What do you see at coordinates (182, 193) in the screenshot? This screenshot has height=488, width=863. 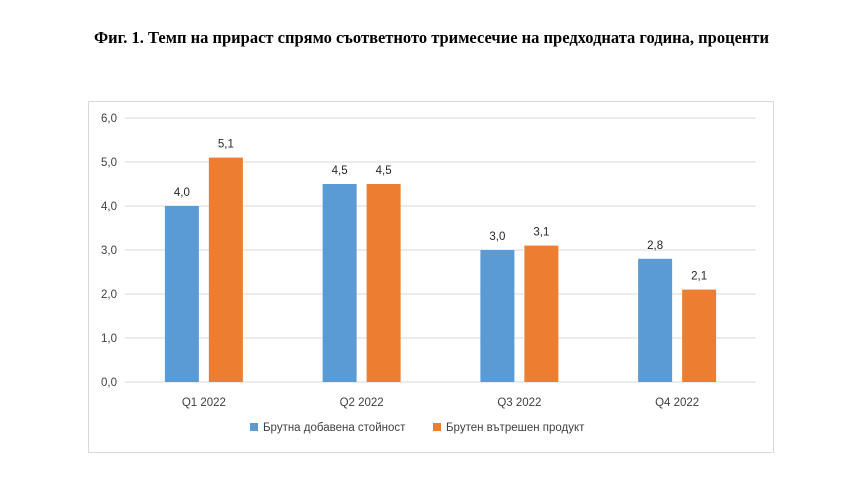 I see `data-label-gva-0: 4,0` at bounding box center [182, 193].